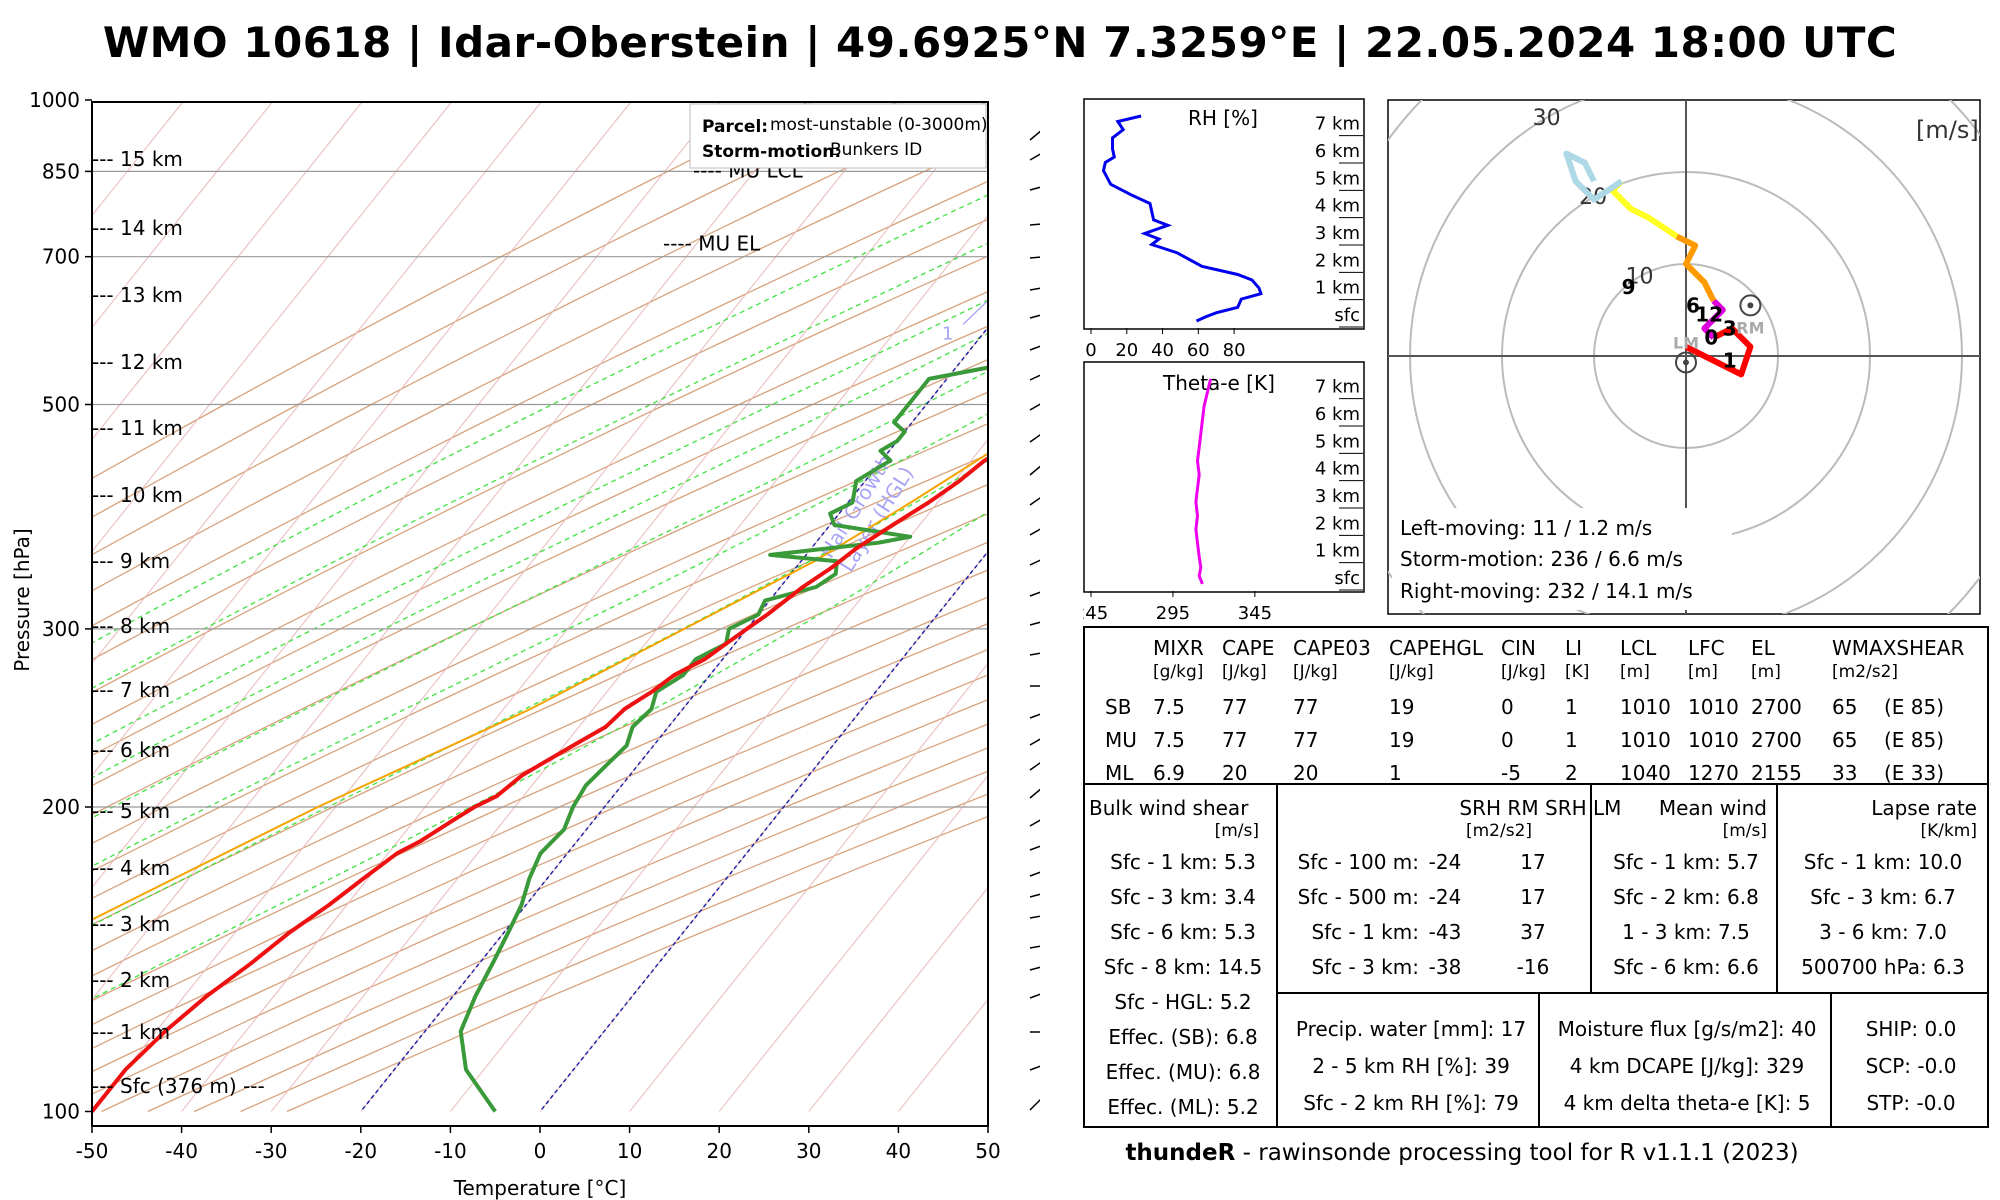 The width and height of the screenshot is (2000, 1200). I want to click on srh-row-label: Sfc - 1 km:, so click(1365, 932).